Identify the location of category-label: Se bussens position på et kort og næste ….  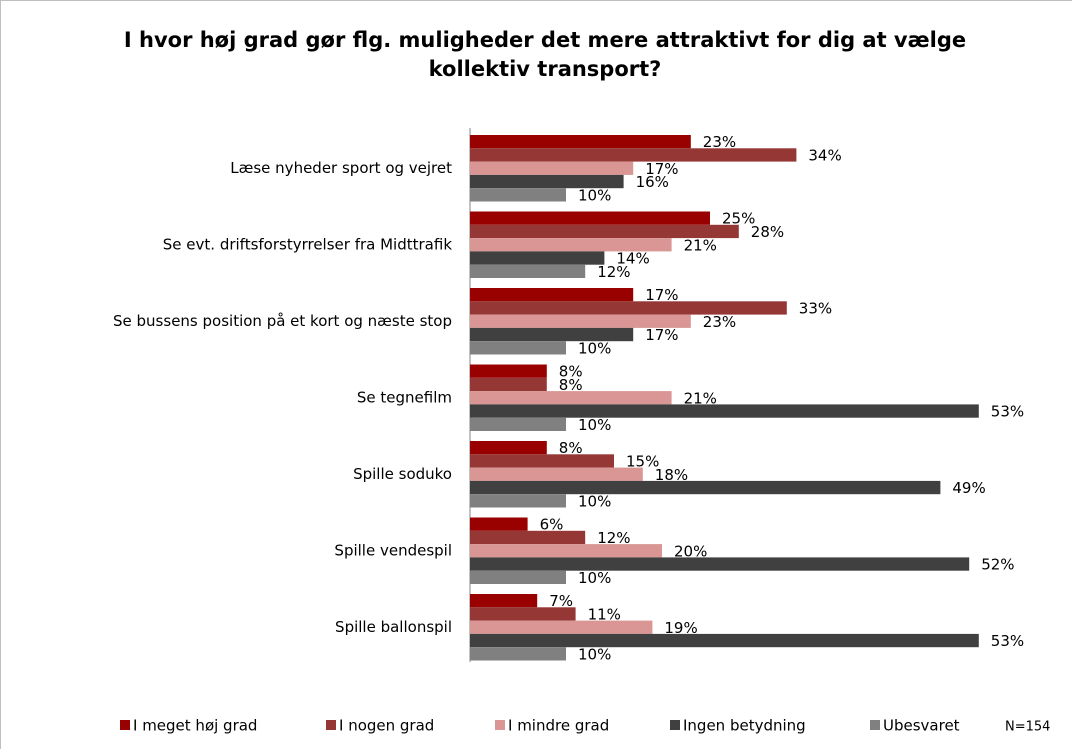
(282, 321).